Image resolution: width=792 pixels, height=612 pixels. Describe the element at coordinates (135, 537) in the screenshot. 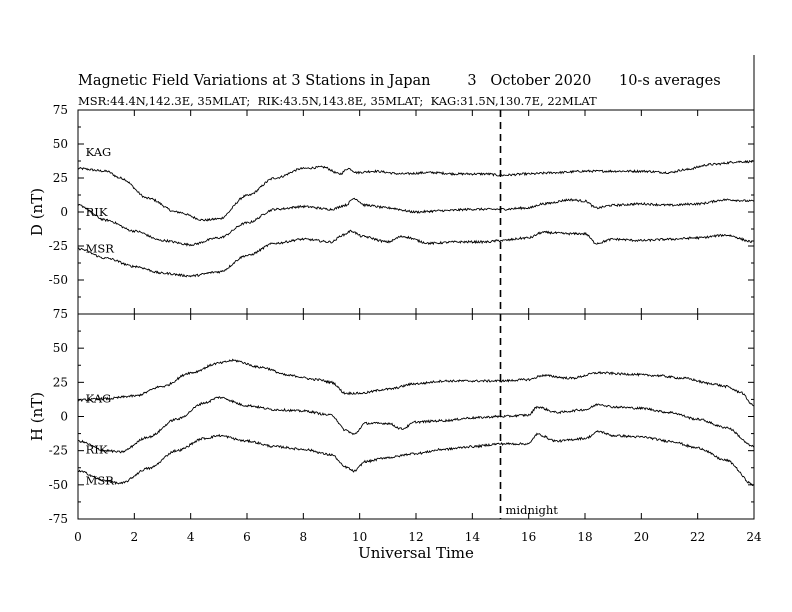

I see `x-tick-label: 2` at that location.